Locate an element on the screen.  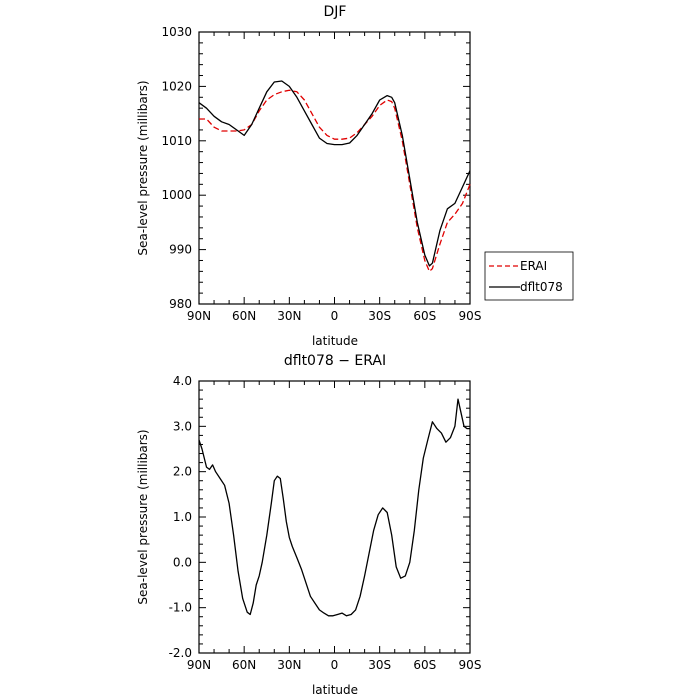
series-line-difference is located at coordinates (334, 507).